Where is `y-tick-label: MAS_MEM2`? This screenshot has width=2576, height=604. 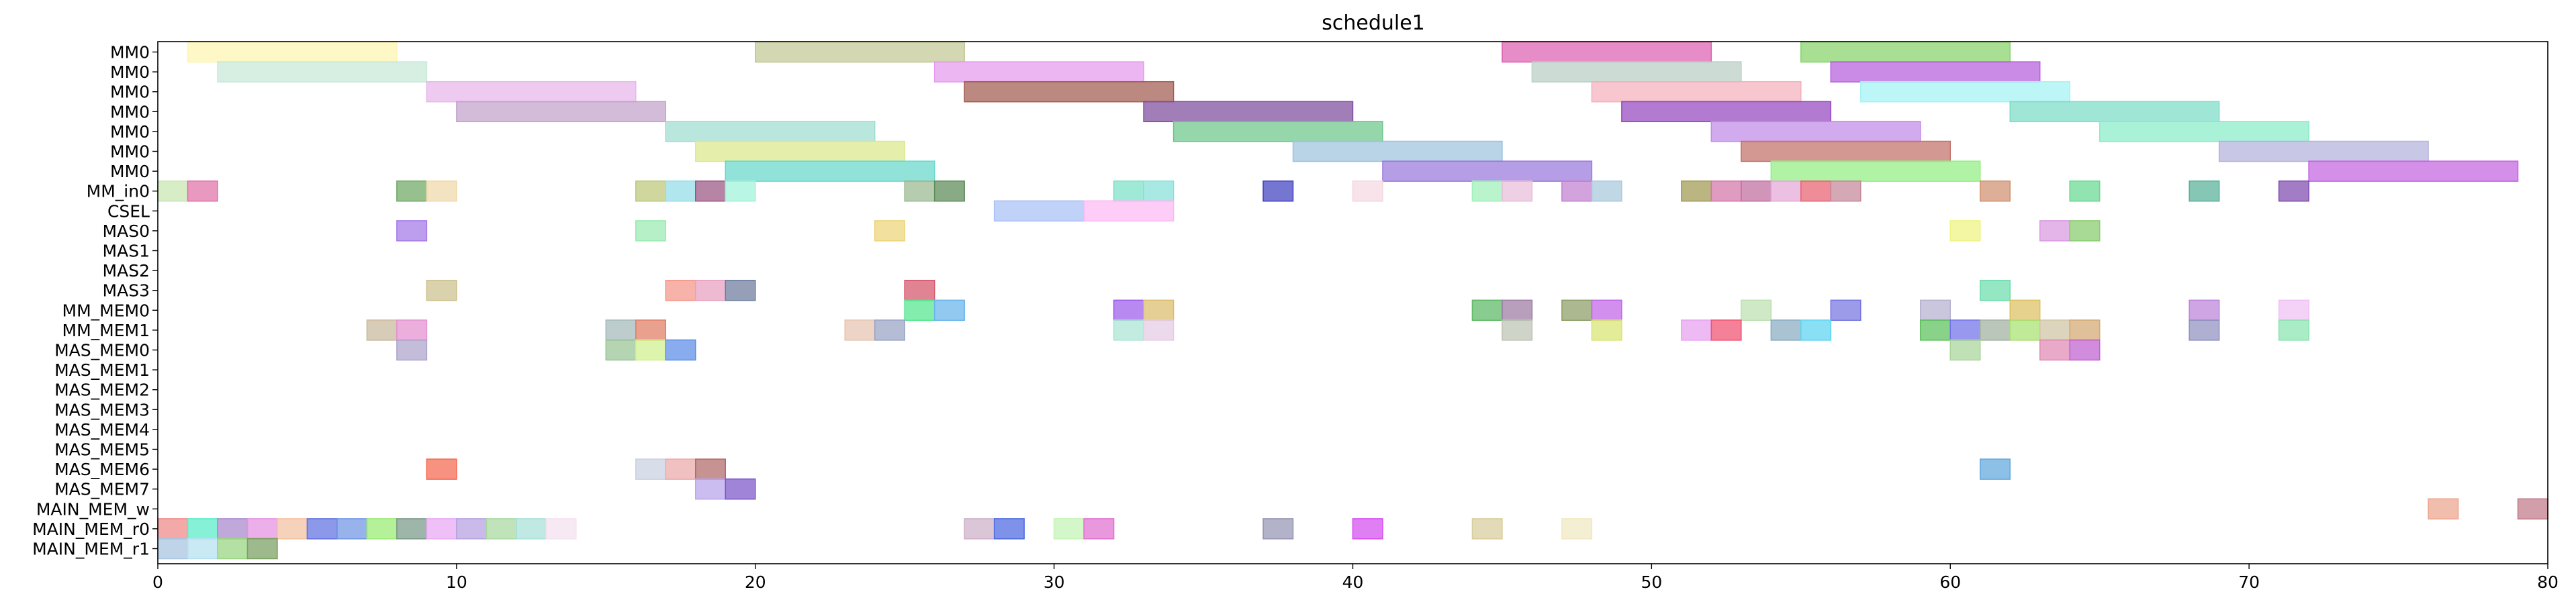 y-tick-label: MAS_MEM2 is located at coordinates (102, 390).